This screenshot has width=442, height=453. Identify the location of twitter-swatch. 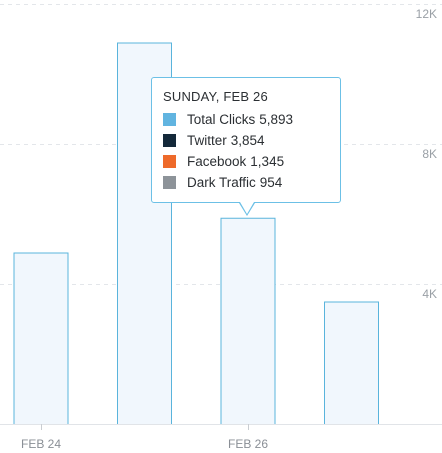
(169, 140).